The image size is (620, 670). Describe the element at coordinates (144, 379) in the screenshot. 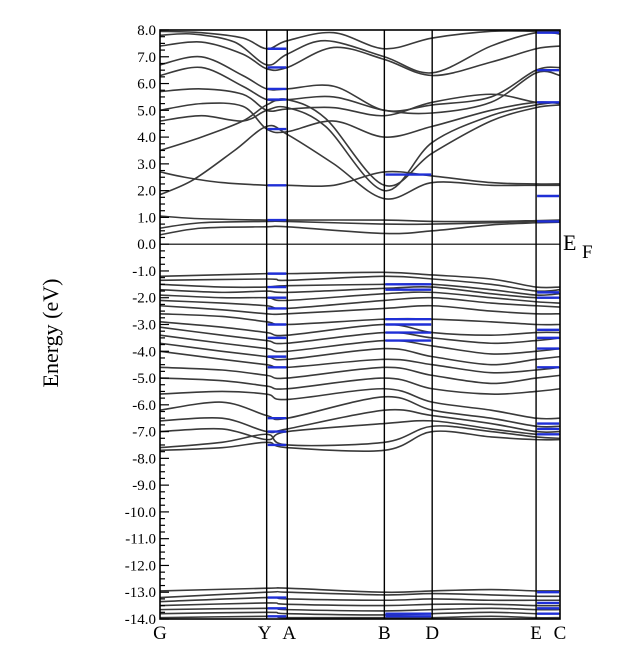

I see `y-tick-label: -5.0` at that location.